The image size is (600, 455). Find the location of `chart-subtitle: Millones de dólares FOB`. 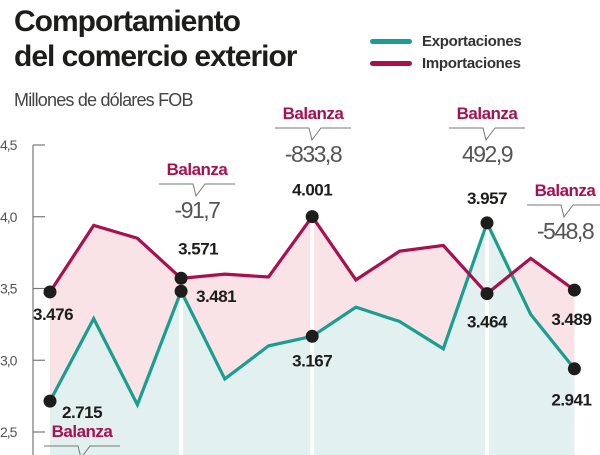

chart-subtitle: Millones de dólares FOB is located at coordinates (103, 100).